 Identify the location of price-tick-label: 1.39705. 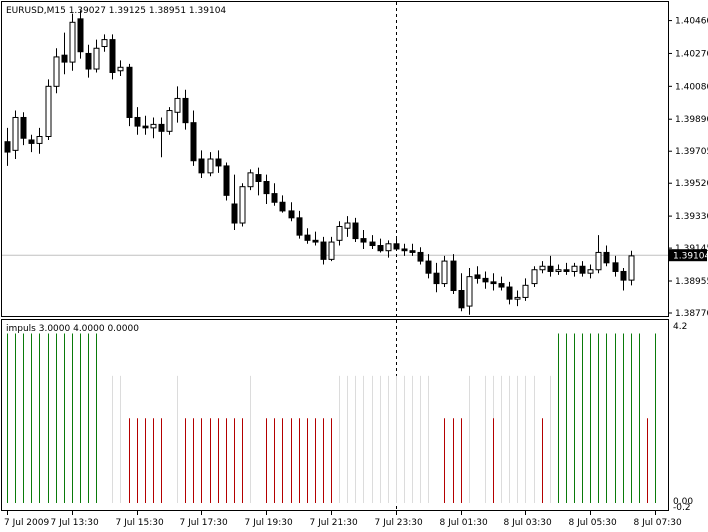
(691, 152).